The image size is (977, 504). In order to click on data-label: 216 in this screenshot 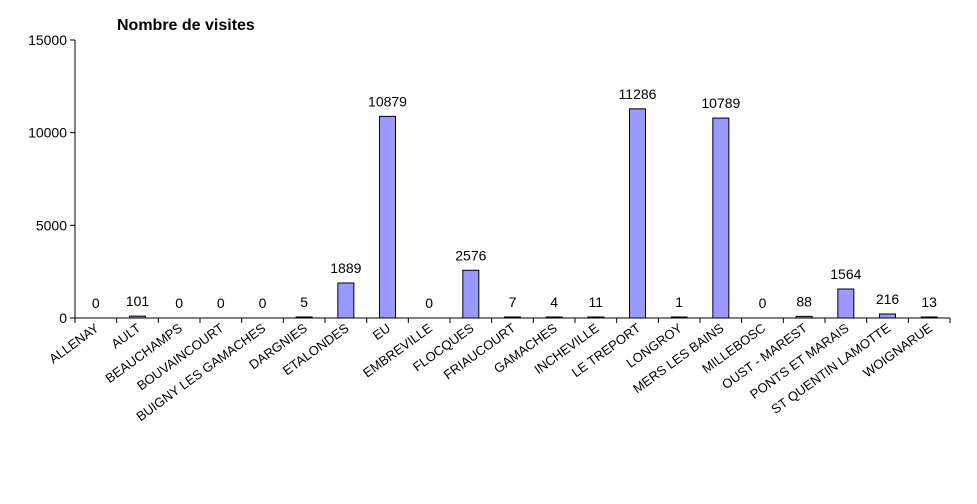, I will do `click(888, 299)`.